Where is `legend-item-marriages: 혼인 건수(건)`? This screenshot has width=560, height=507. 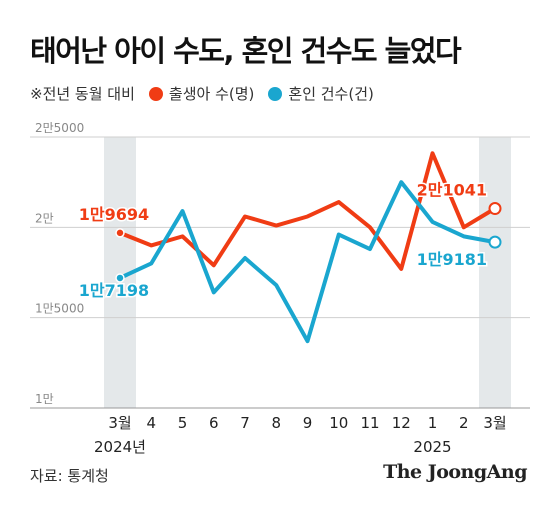
legend-item-marriages: 혼인 건수(건) is located at coordinates (321, 93).